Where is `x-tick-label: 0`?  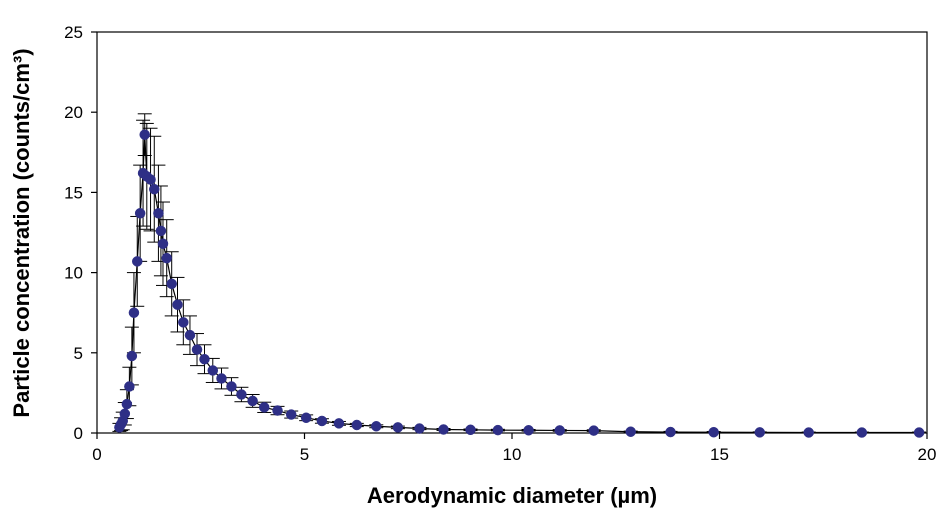 x-tick-label: 0 is located at coordinates (96, 454).